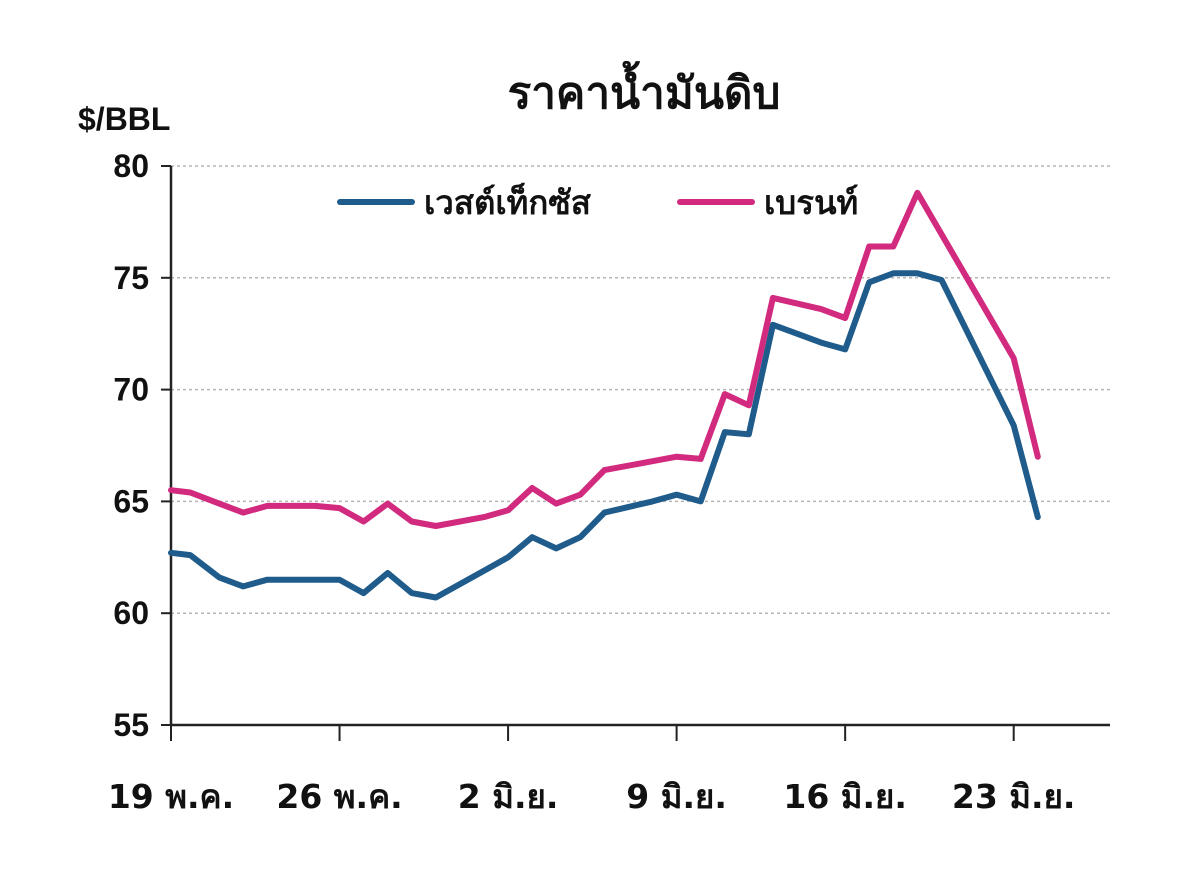  Describe the element at coordinates (124, 119) in the screenshot. I see `y-axis-unit-label: $/BBL` at that location.